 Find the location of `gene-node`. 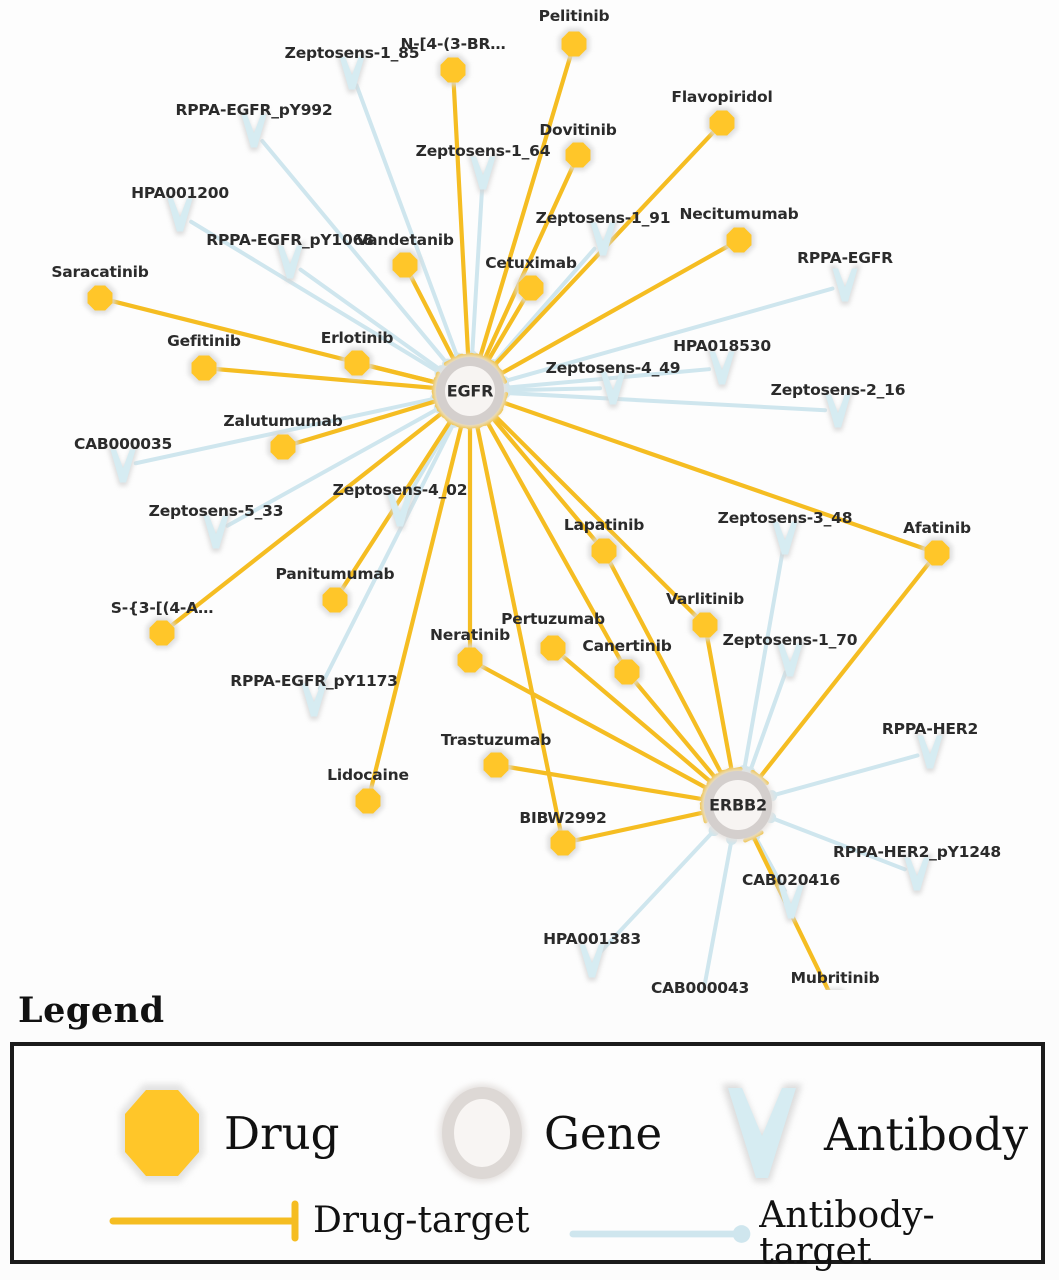

gene-node is located at coordinates (470, 391).